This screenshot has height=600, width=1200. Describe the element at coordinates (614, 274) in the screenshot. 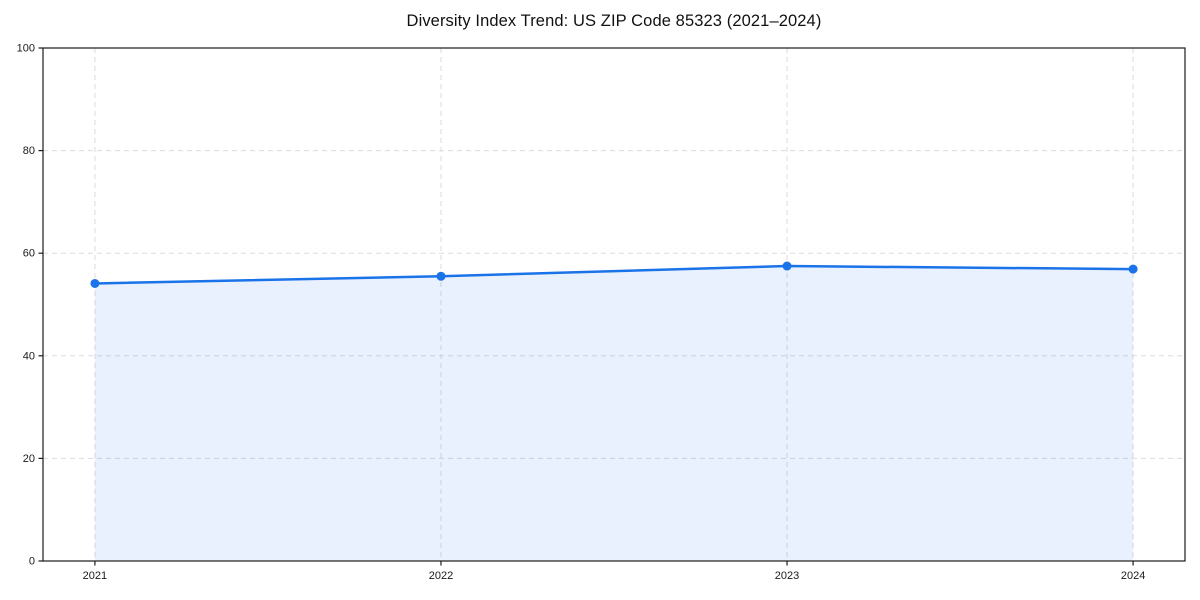

I see `trend-line` at that location.